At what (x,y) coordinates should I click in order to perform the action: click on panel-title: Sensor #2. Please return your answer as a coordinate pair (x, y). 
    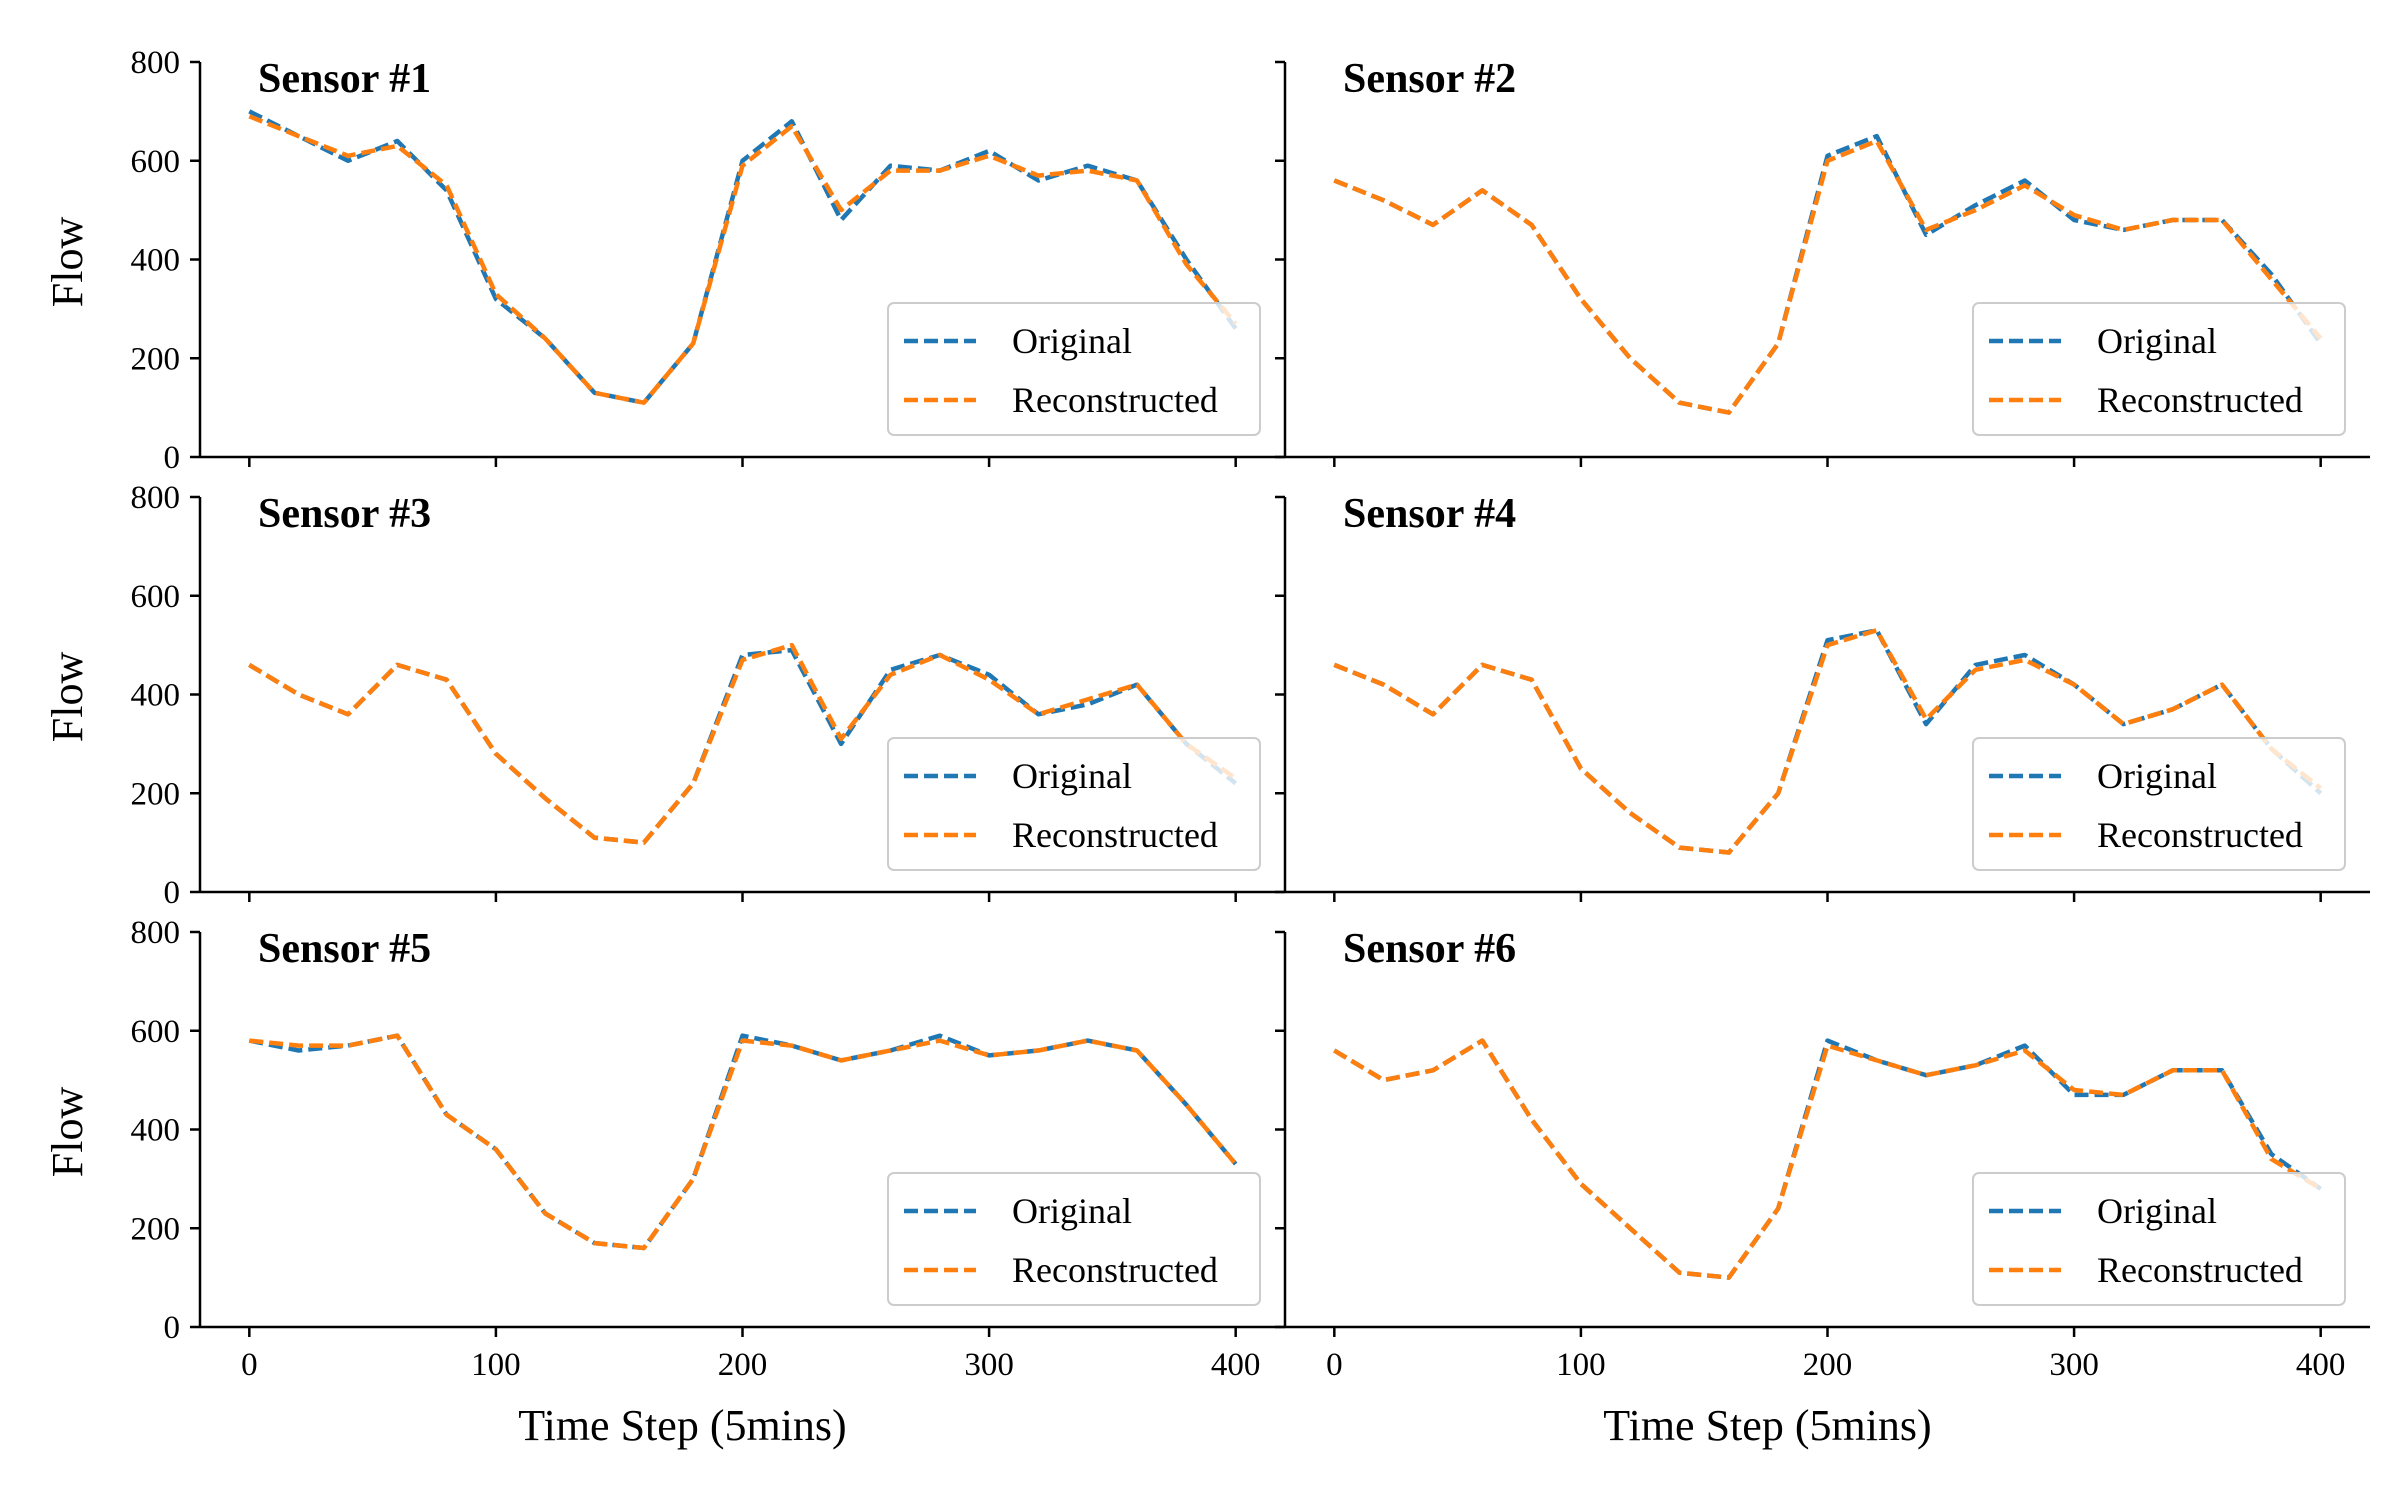
    Looking at the image, I should click on (1429, 79).